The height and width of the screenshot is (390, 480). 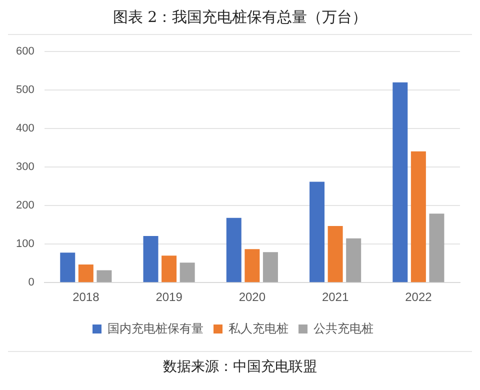 I want to click on x-tick-label: 2021, so click(x=335, y=297).